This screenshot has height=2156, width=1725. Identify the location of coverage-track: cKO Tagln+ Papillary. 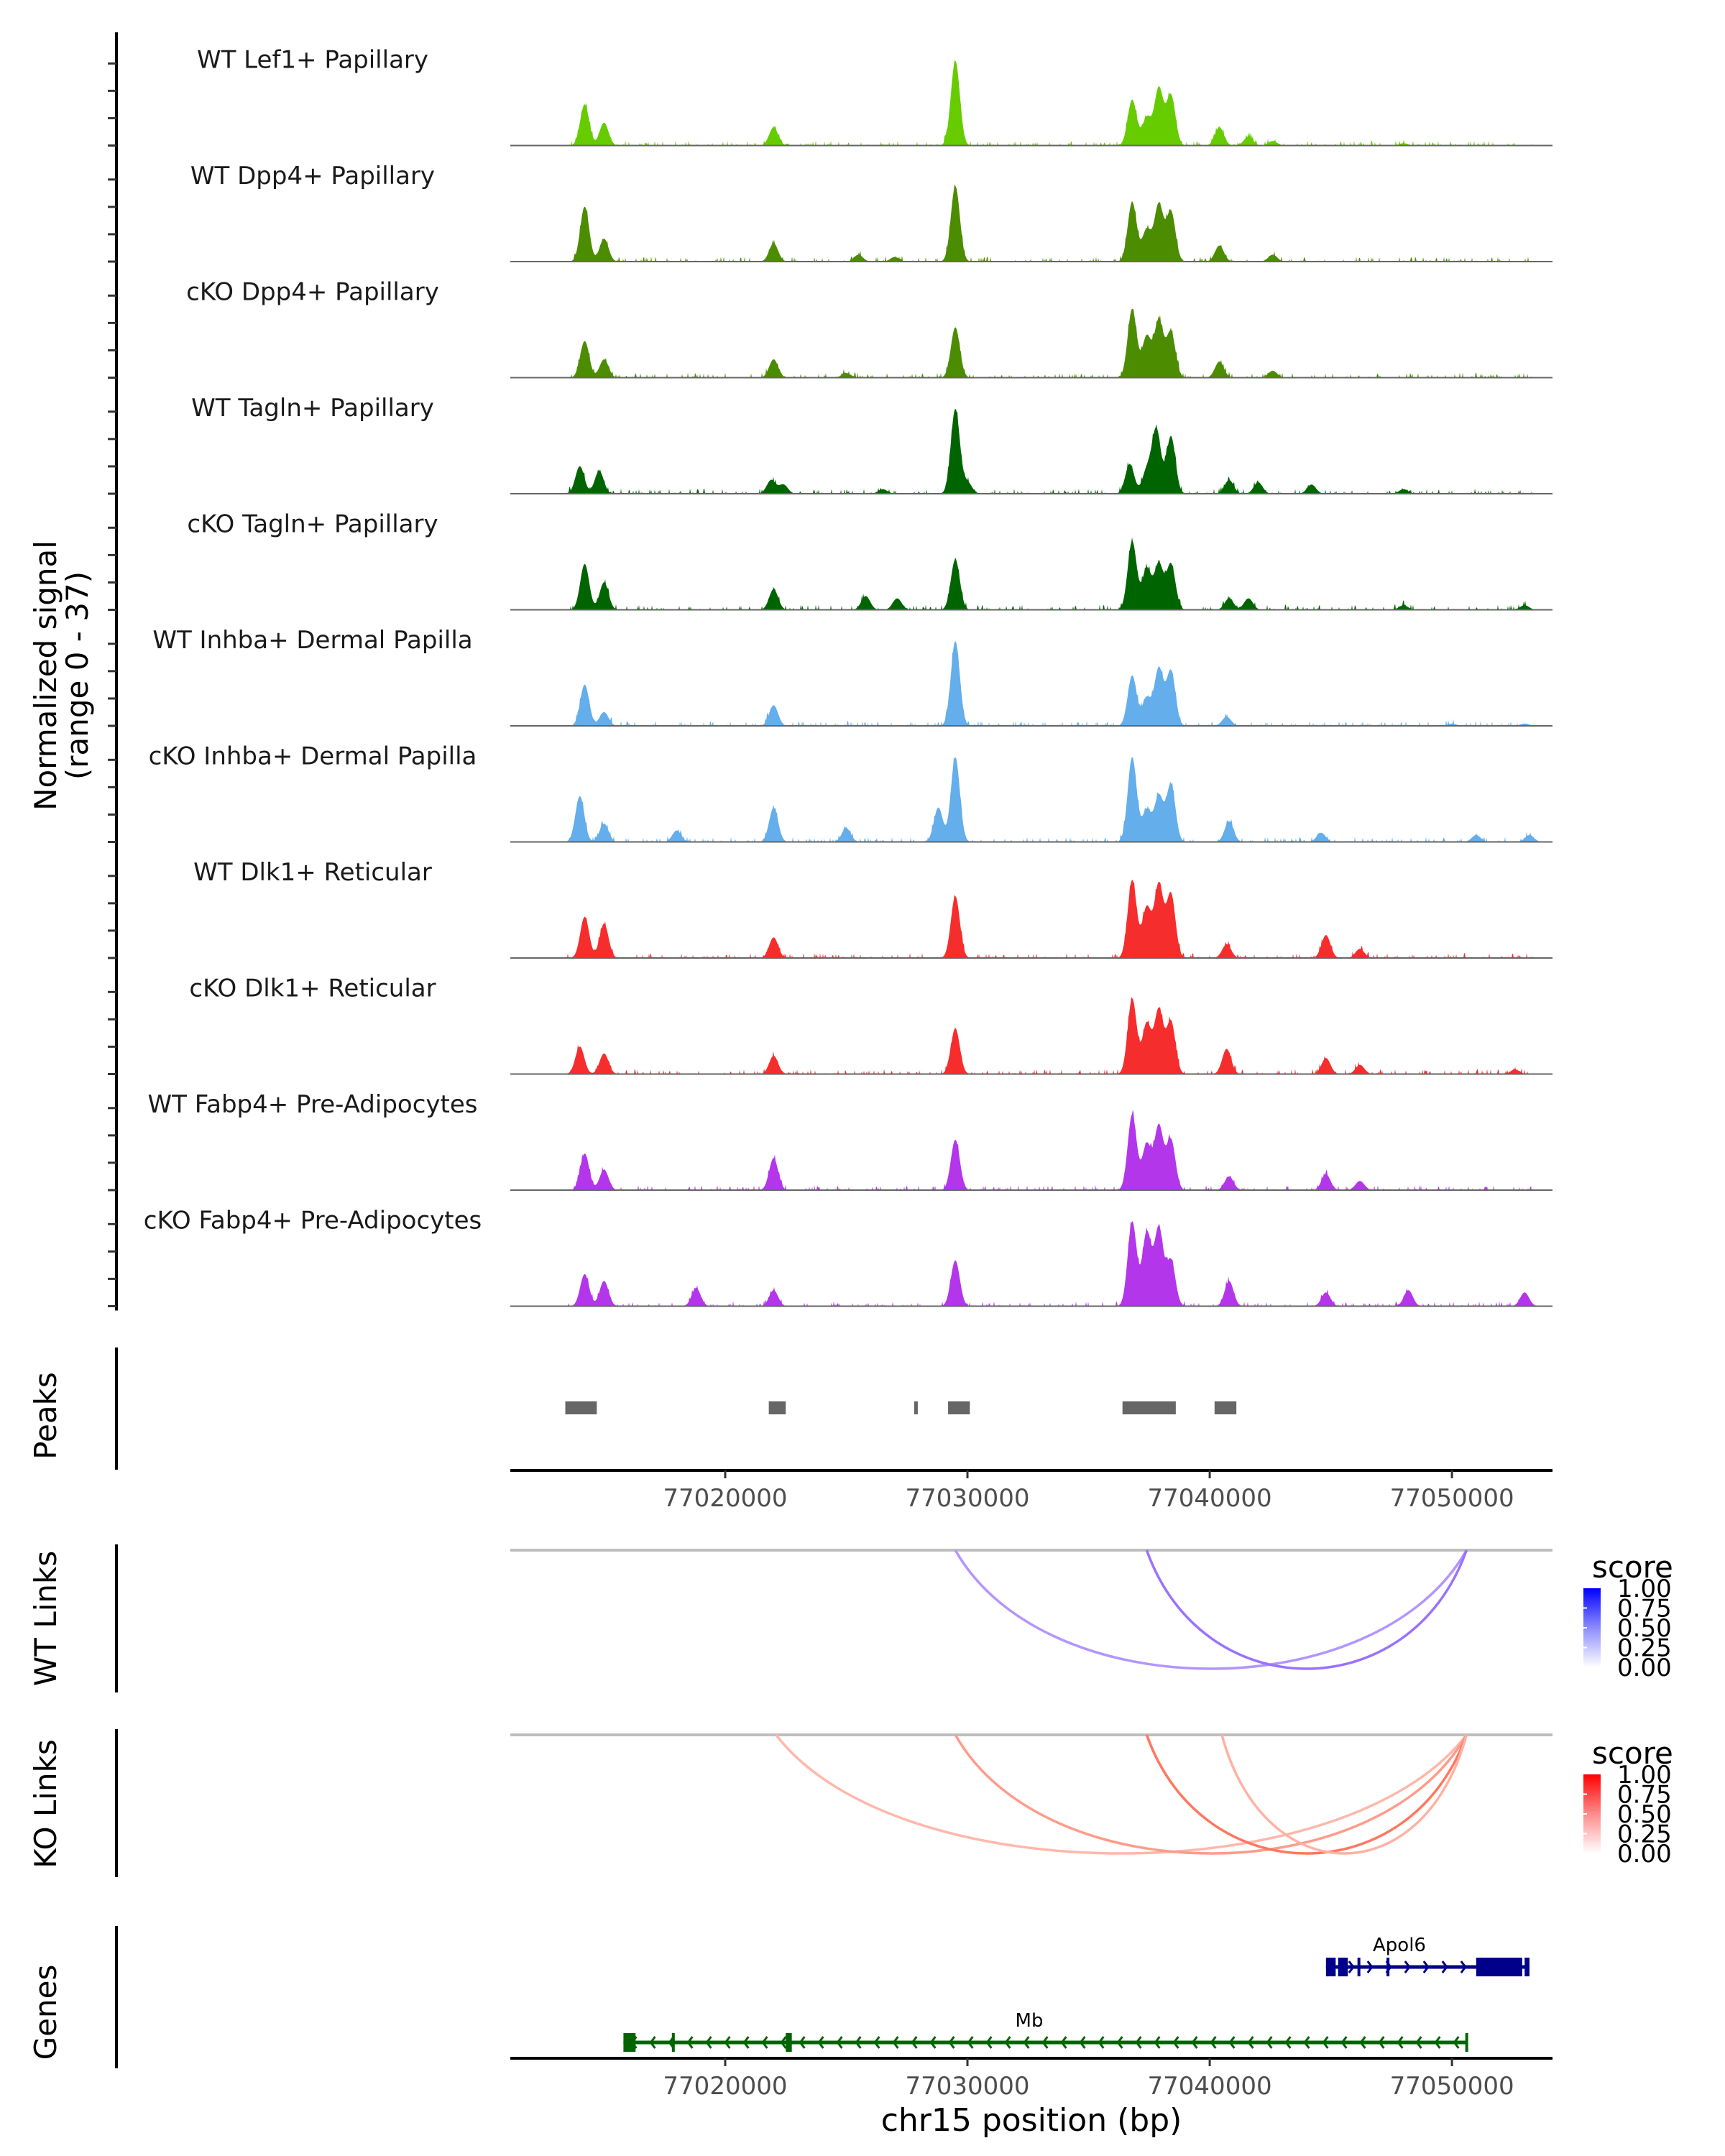
(830, 560).